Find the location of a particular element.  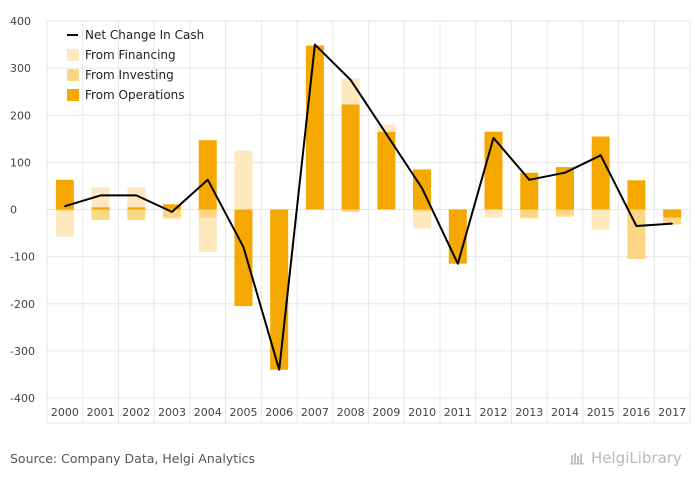

net-change-point-2011 is located at coordinates (458, 263).